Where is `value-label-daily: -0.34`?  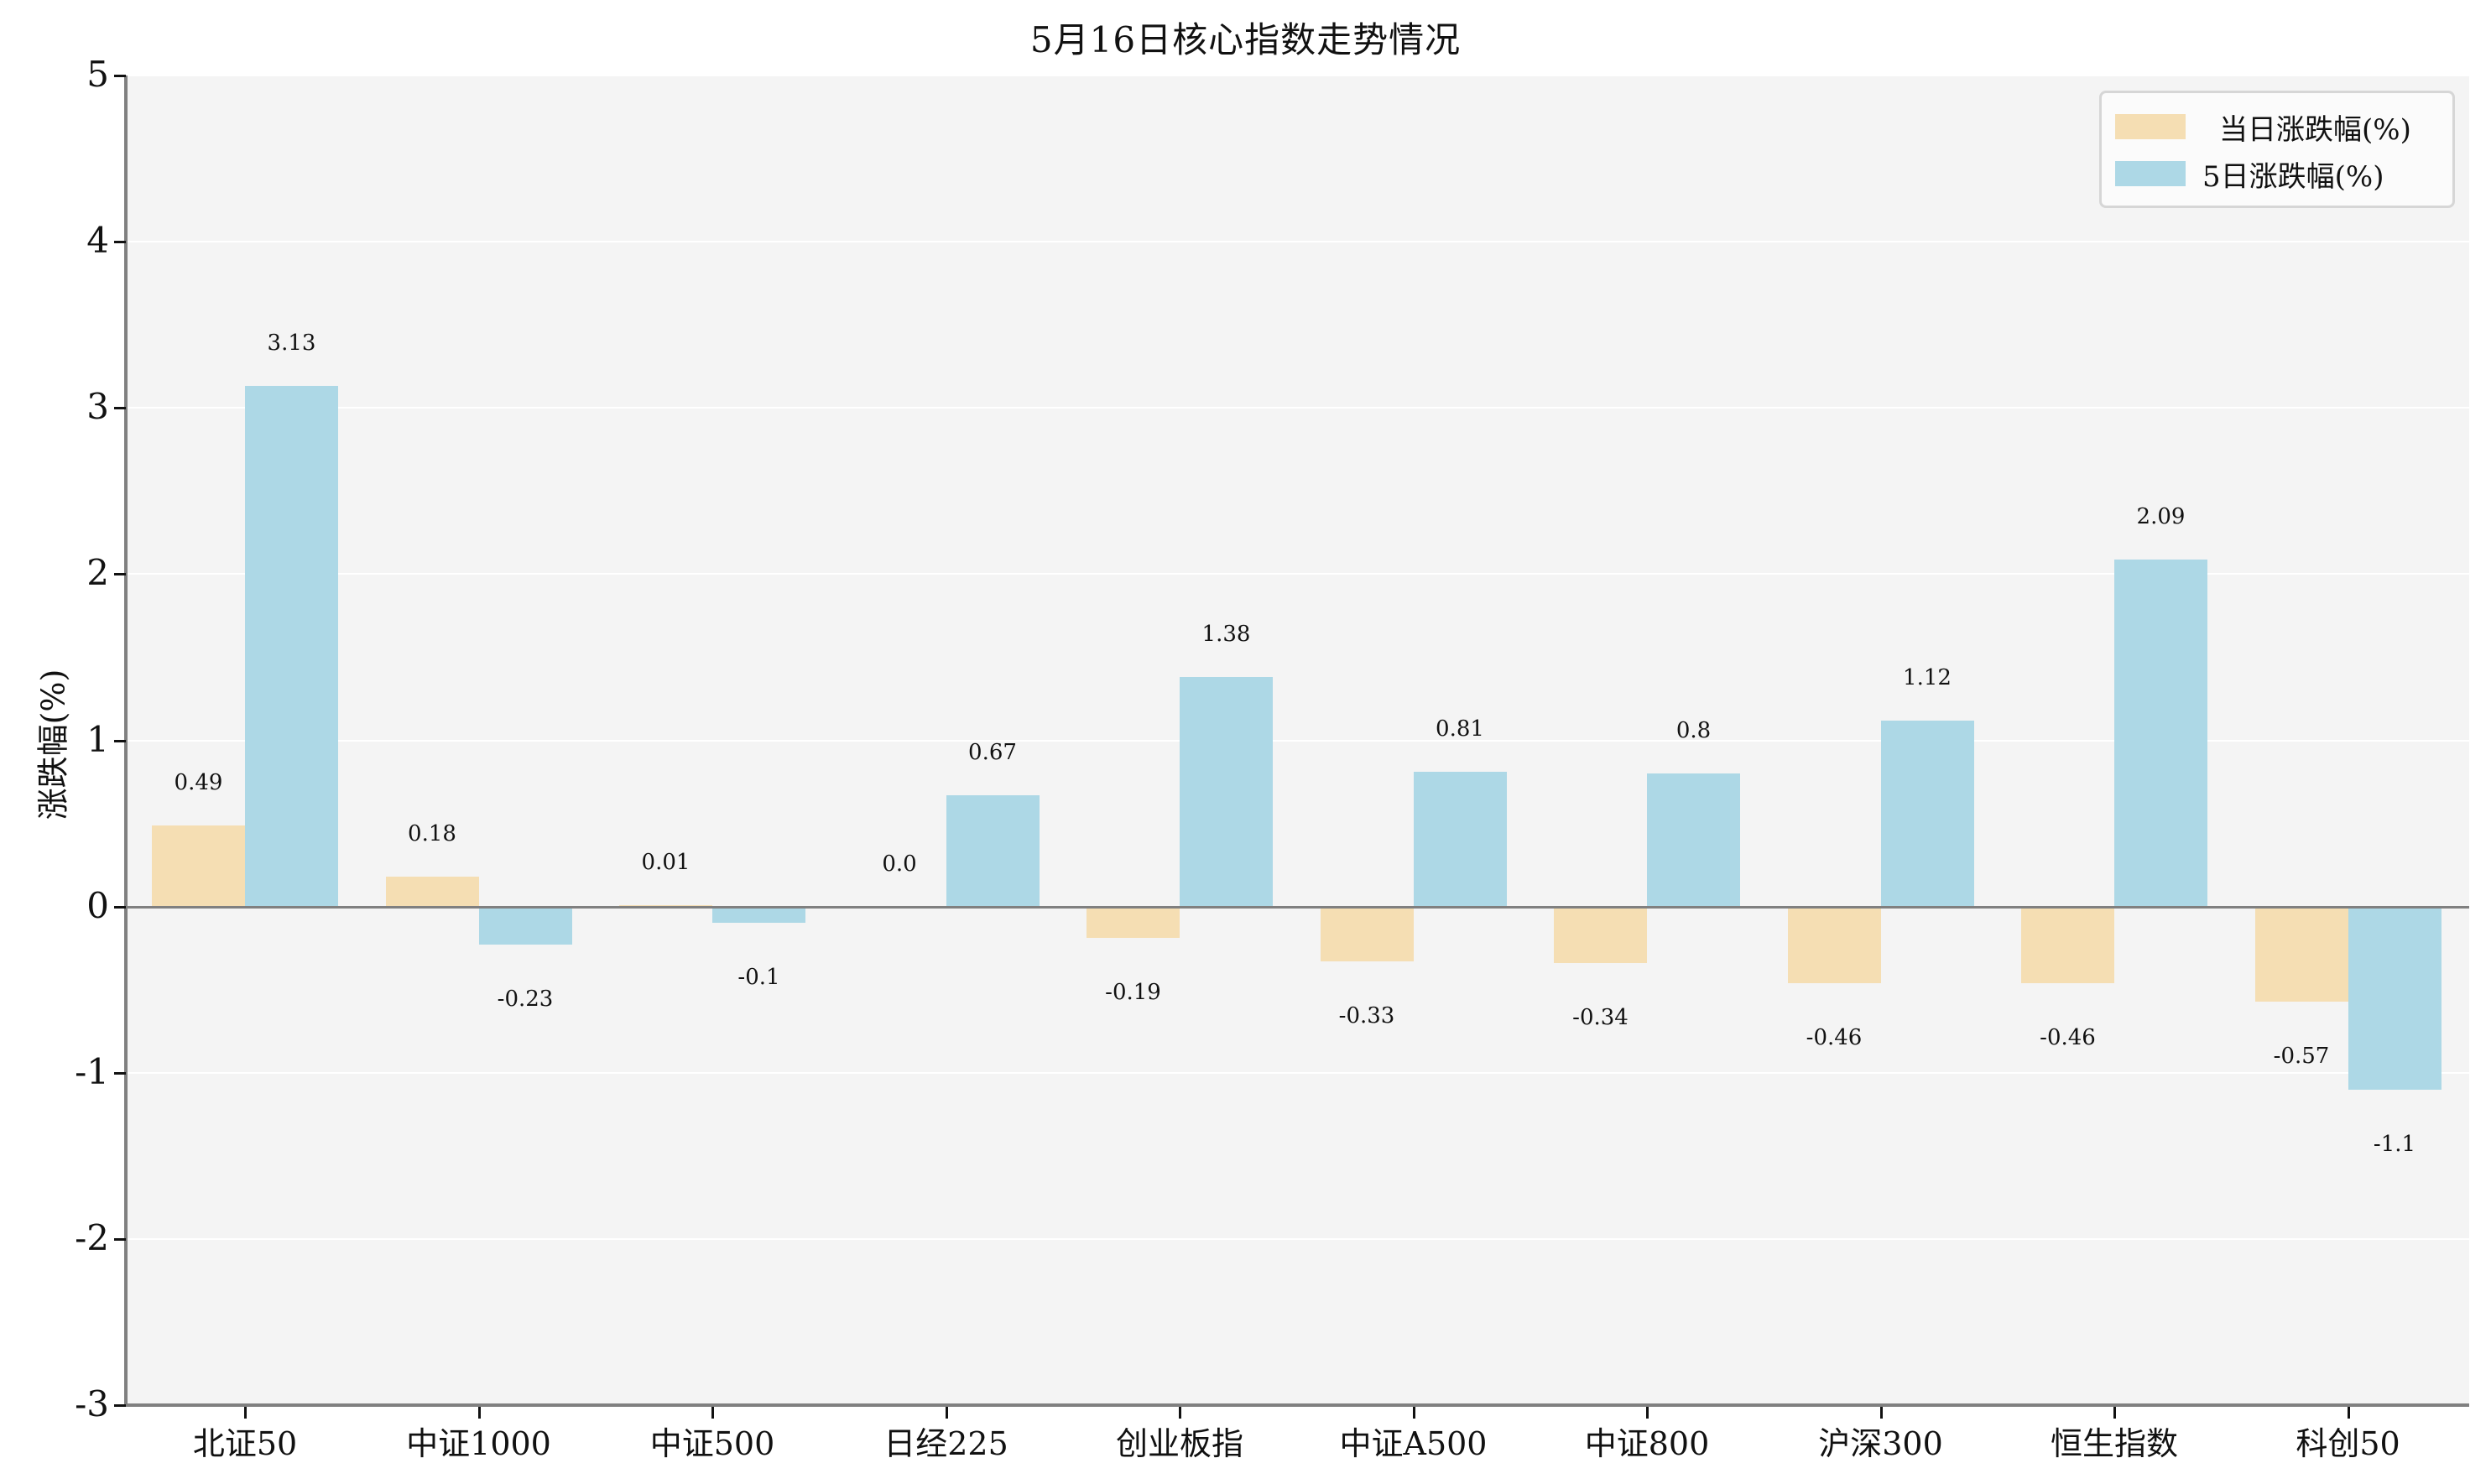
value-label-daily: -0.34 is located at coordinates (1600, 1017).